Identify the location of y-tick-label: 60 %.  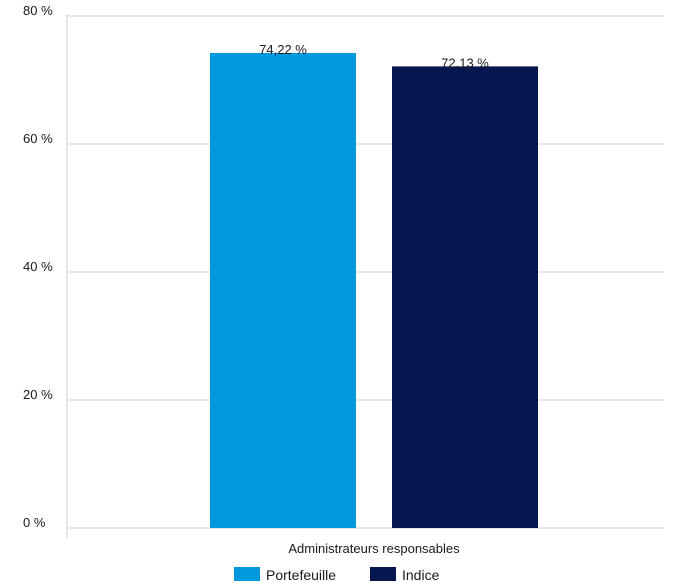
(38, 138).